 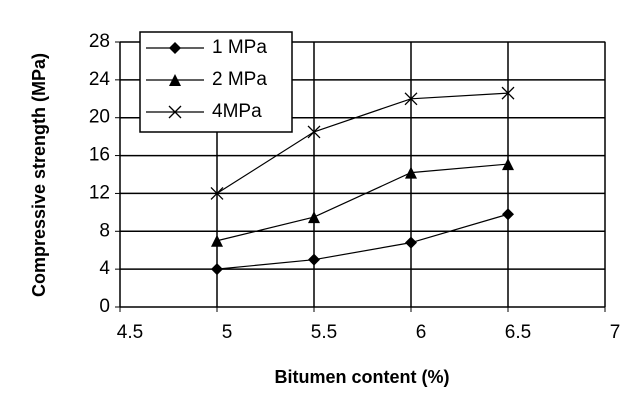 I want to click on y-tick-label: 28, so click(x=99, y=41).